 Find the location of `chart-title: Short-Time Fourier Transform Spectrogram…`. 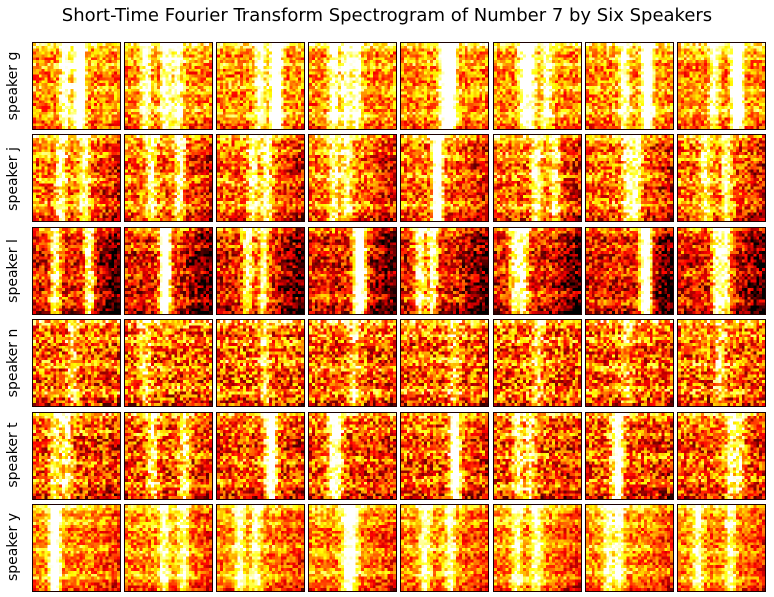

chart-title: Short-Time Fourier Transform Spectrogram… is located at coordinates (387, 15).